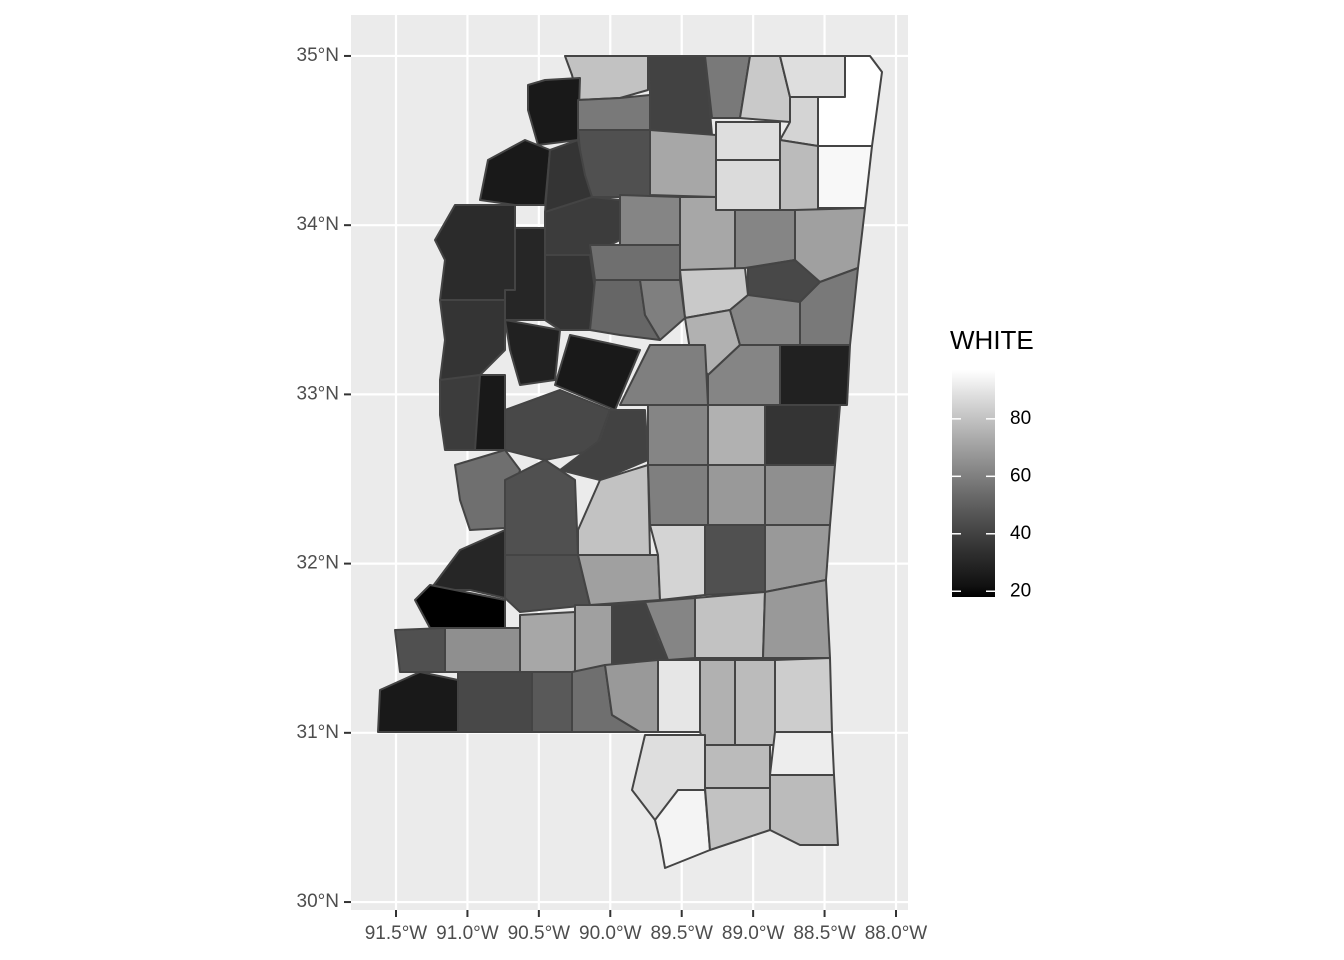 This screenshot has width=1344, height=960. What do you see at coordinates (1020, 418) in the screenshot?
I see `legend-label: 80` at bounding box center [1020, 418].